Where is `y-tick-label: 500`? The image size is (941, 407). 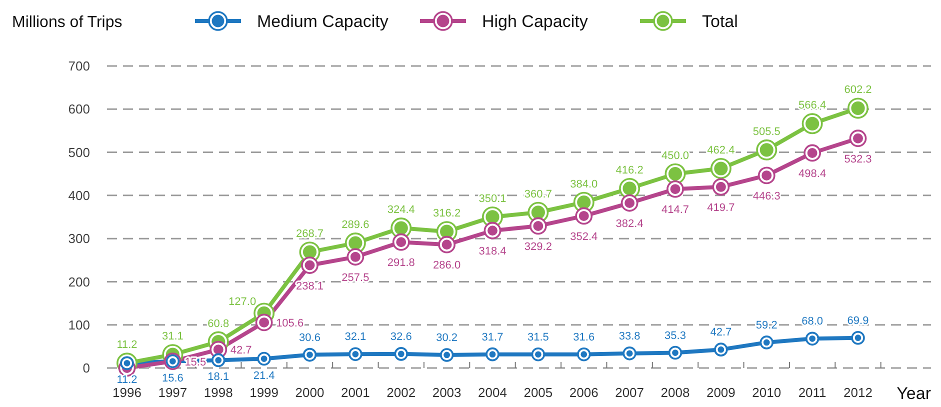
y-tick-label: 500 is located at coordinates (79, 152).